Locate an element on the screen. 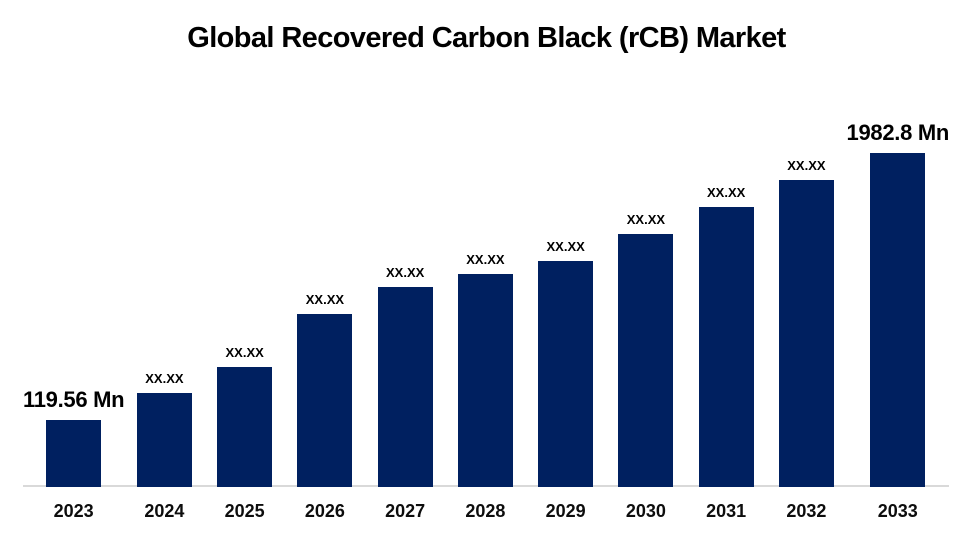 This screenshot has height=539, width=973. x-tick-label: 2026 is located at coordinates (324, 511).